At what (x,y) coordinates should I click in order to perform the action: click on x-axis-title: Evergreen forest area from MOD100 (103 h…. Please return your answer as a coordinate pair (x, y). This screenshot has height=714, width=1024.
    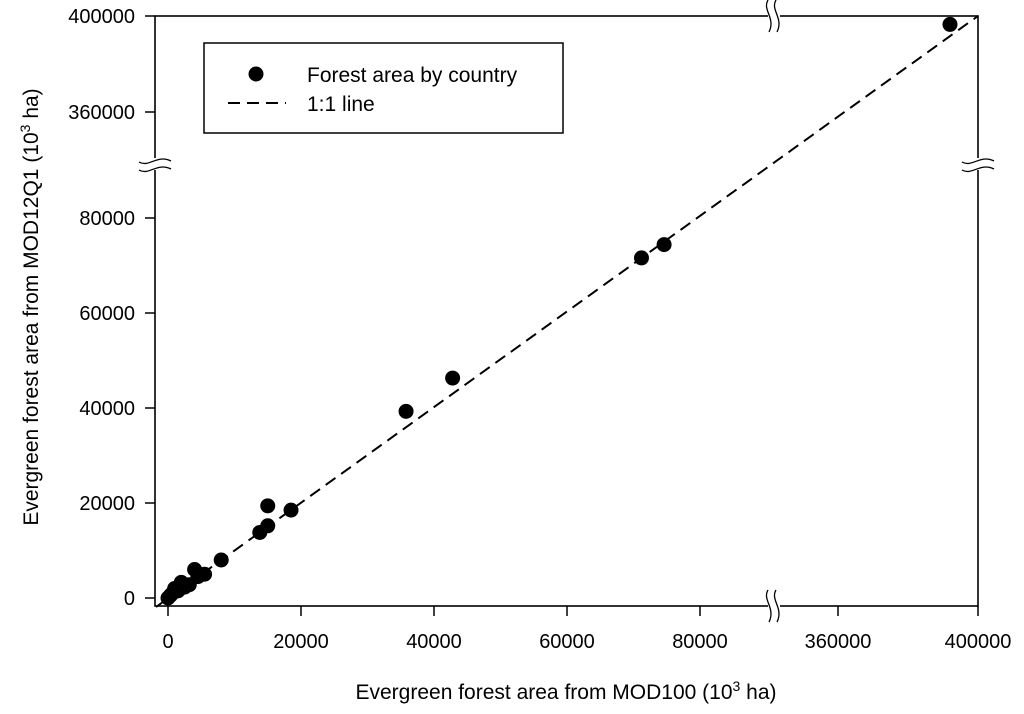
    Looking at the image, I should click on (566, 691).